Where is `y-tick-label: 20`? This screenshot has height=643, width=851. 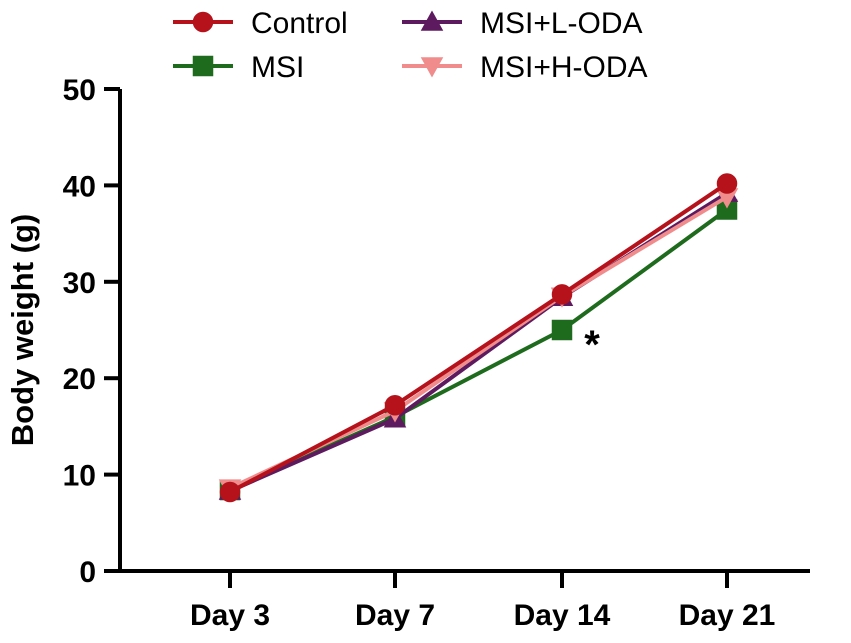
y-tick-label: 20 is located at coordinates (79, 379).